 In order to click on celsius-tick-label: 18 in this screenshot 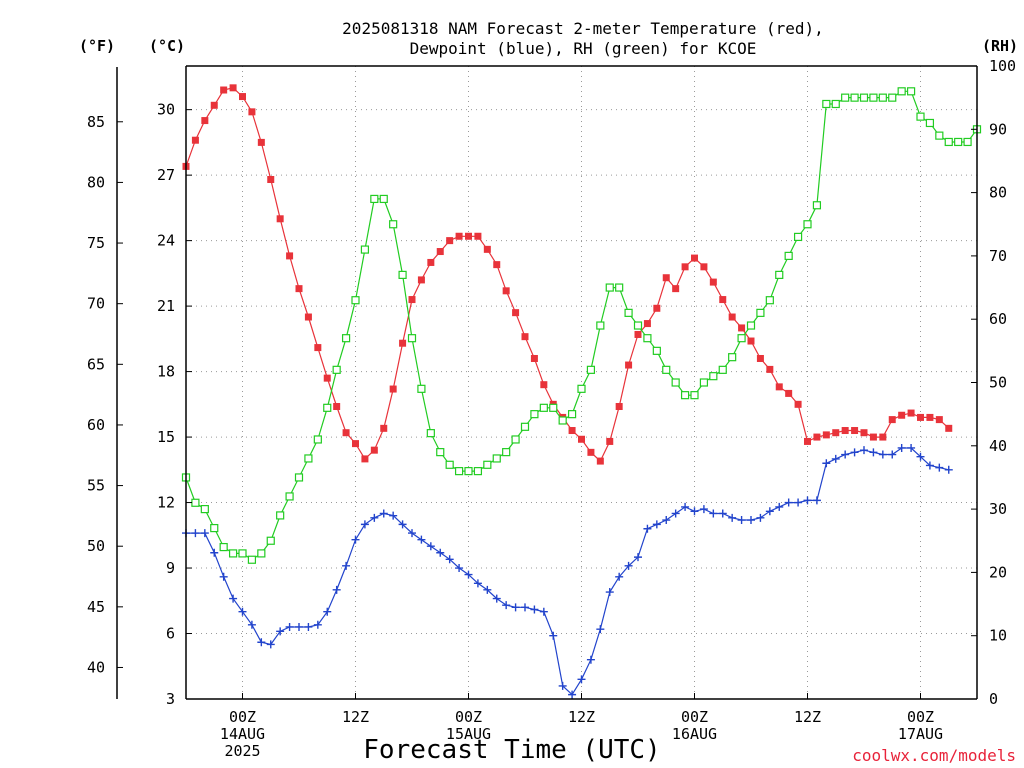, I will do `click(166, 372)`.